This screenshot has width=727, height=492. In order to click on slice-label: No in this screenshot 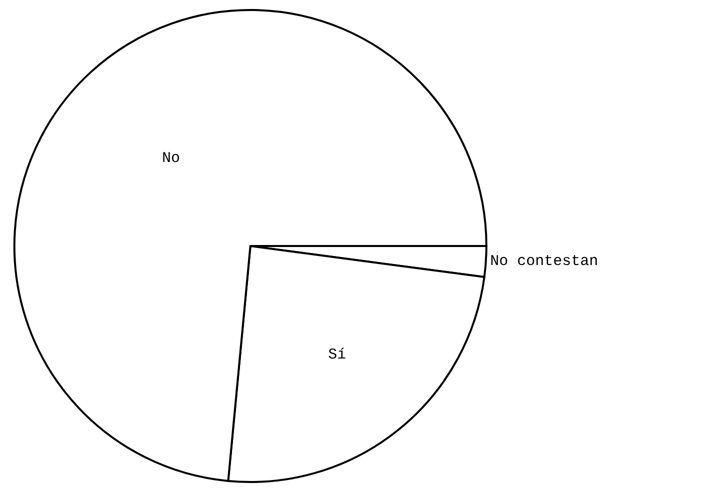, I will do `click(171, 159)`.